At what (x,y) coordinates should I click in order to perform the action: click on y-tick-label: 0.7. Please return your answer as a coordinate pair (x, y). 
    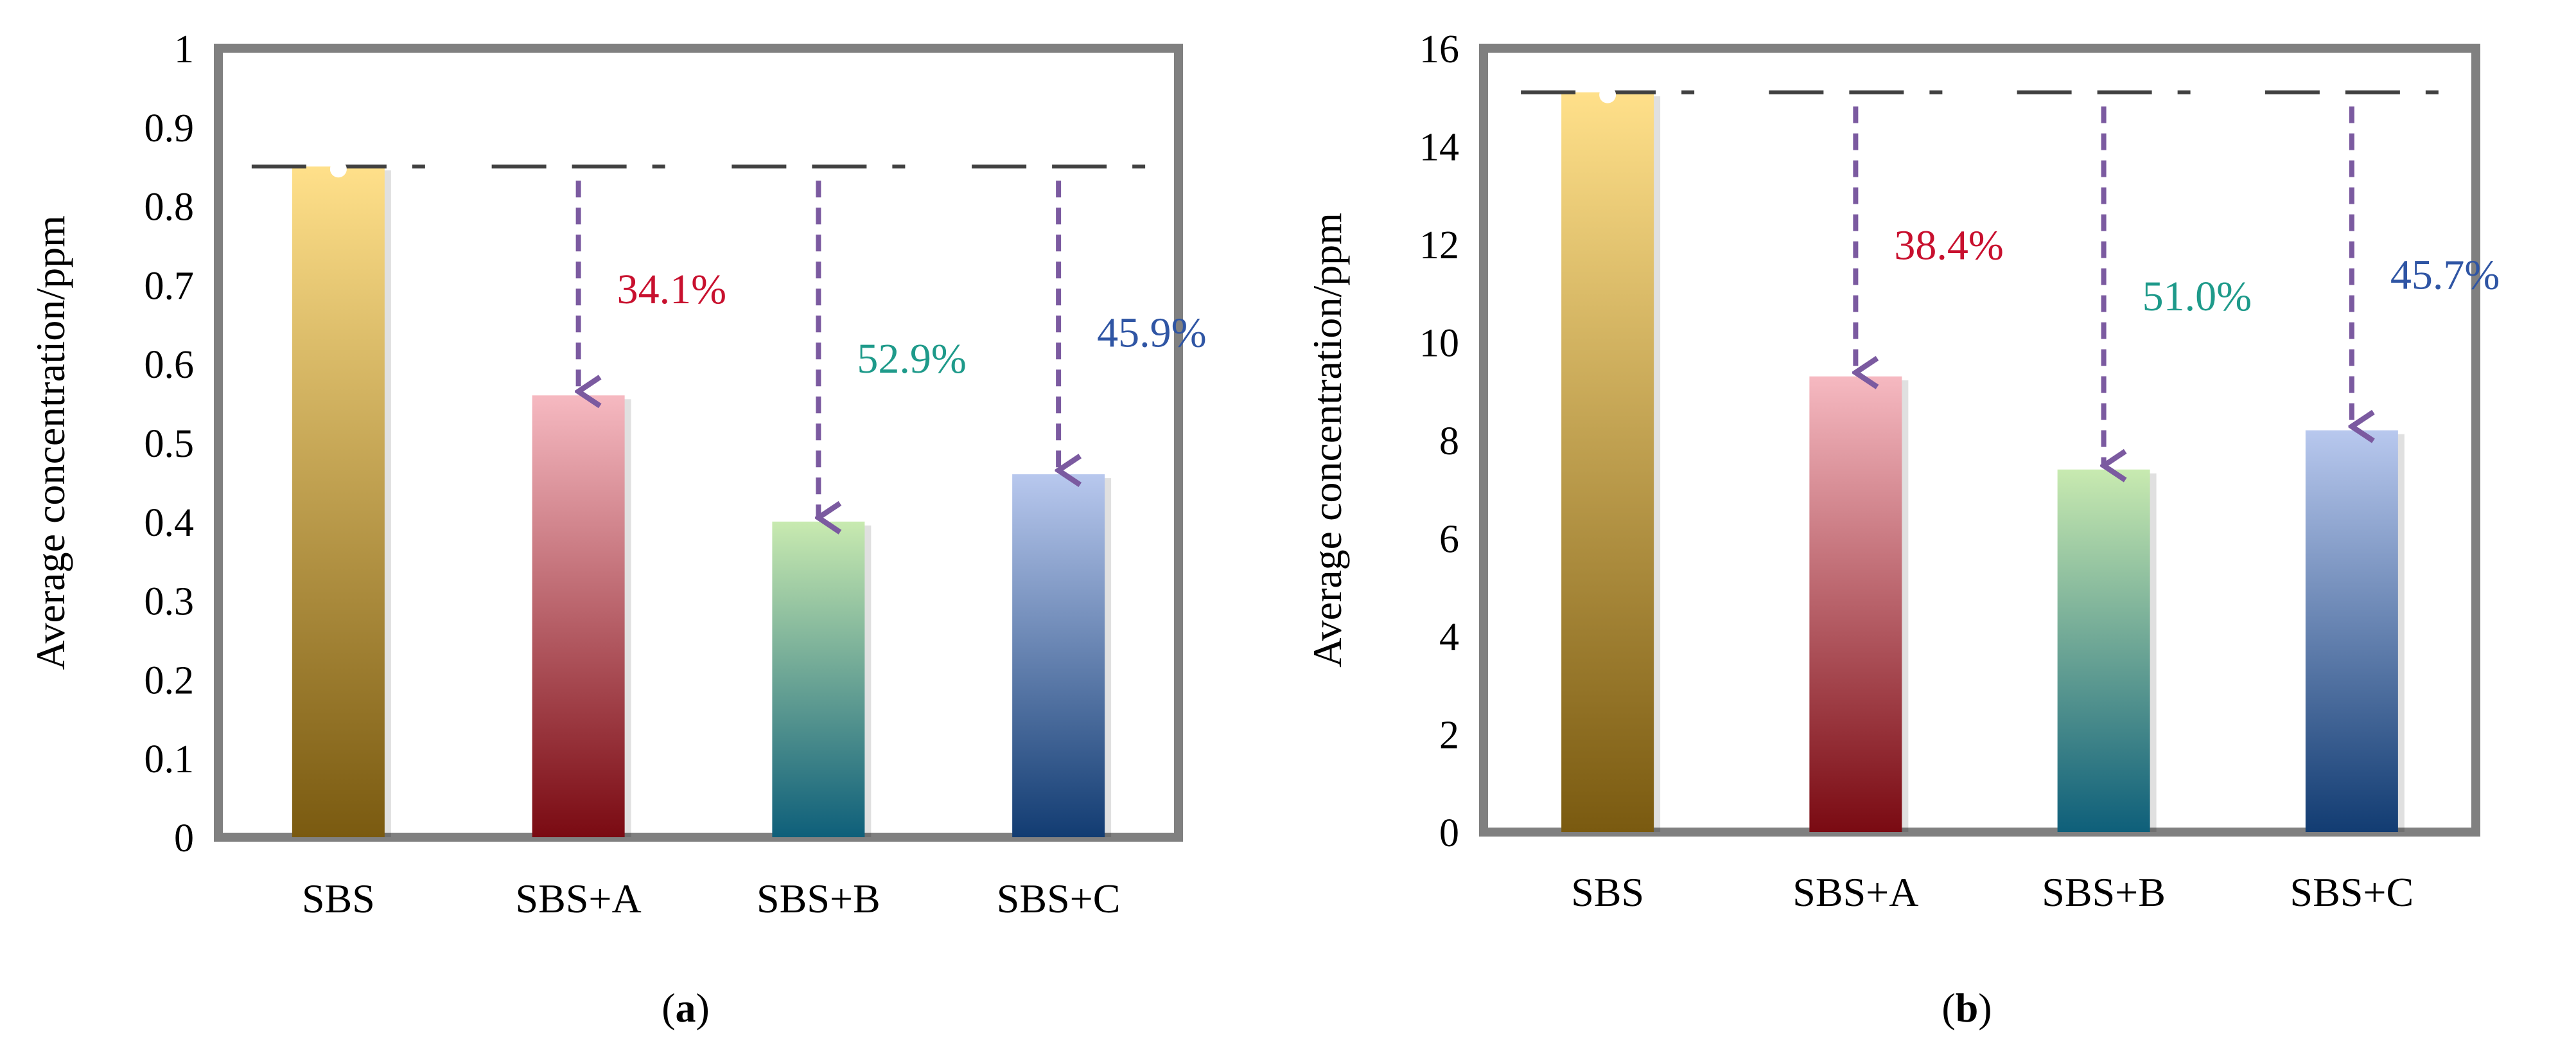
    Looking at the image, I should click on (170, 286).